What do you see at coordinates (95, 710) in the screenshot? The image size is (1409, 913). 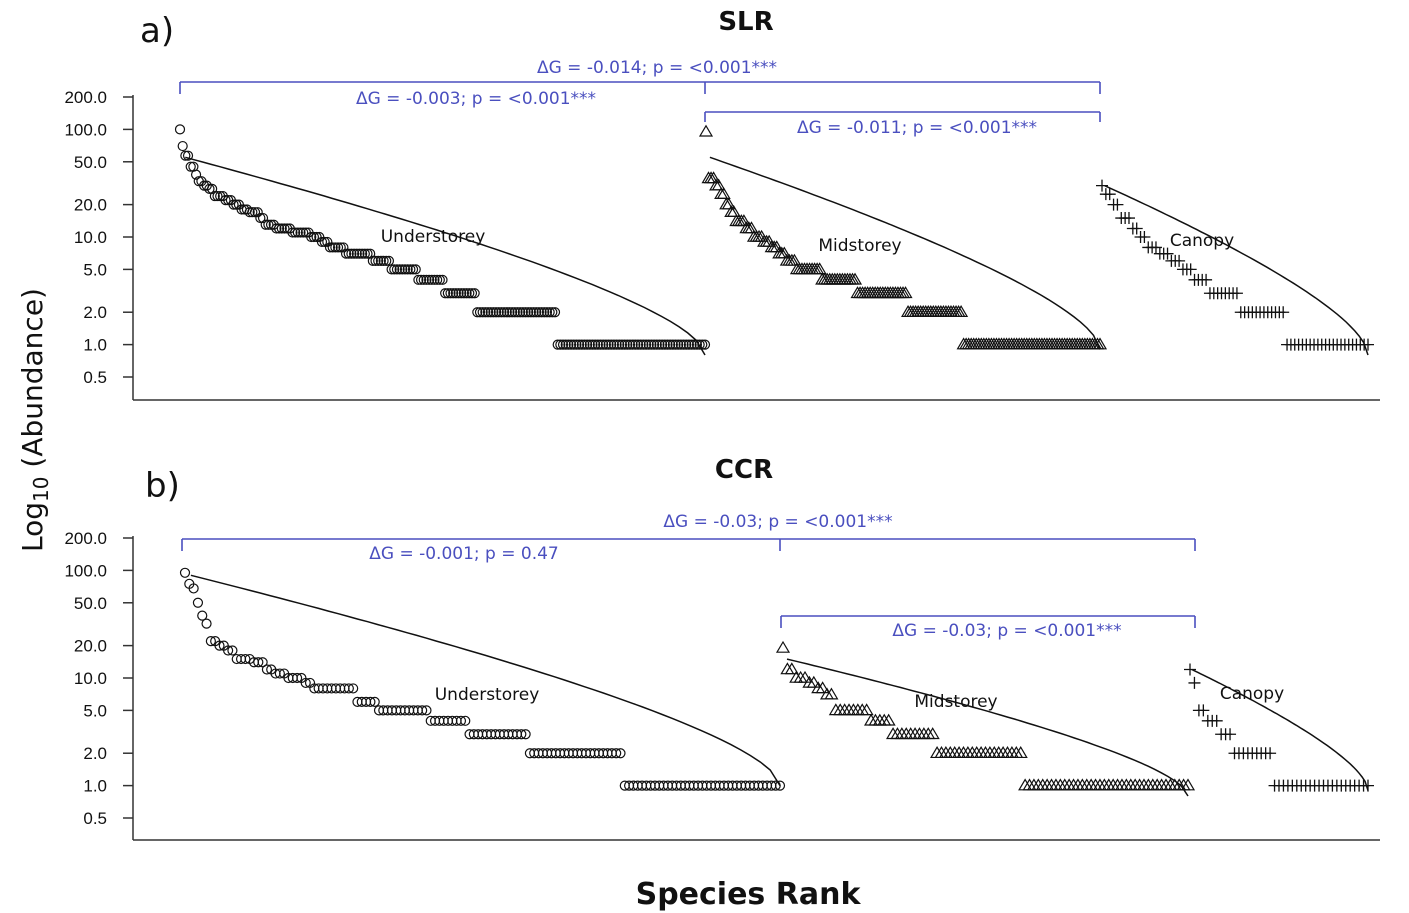 I see `panel-b-y-tick-label: 5.0` at bounding box center [95, 710].